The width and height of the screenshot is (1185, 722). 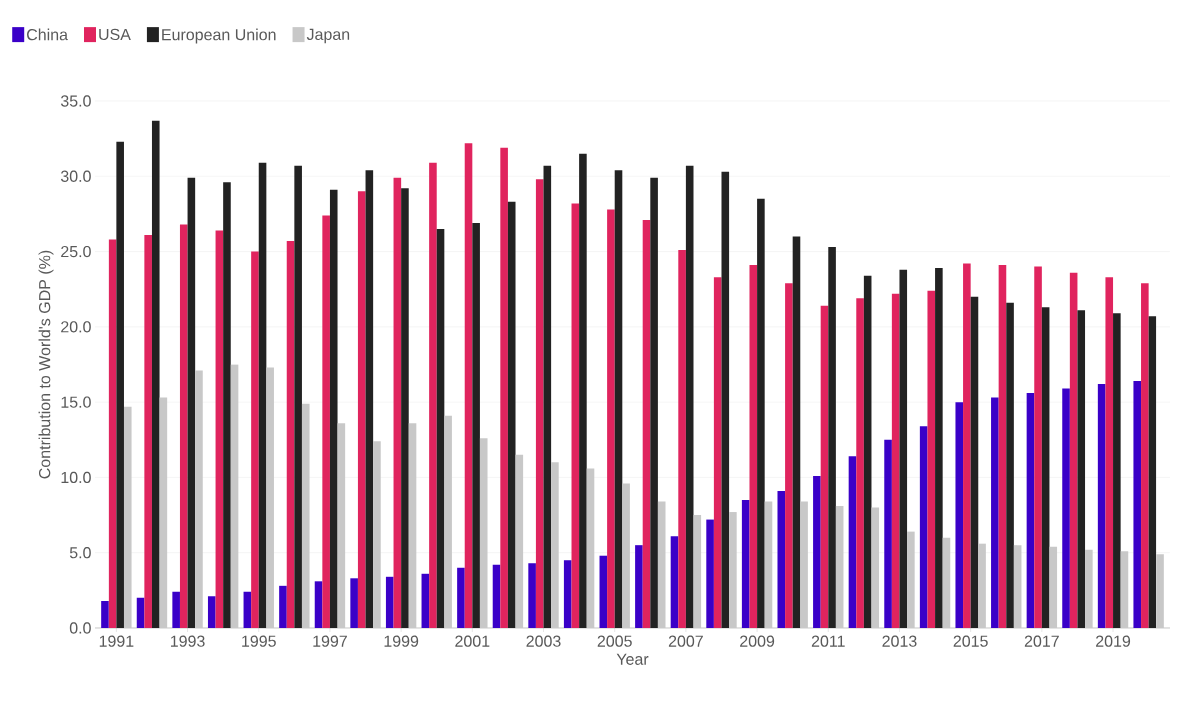 I want to click on y-tick-label: 0.0, so click(x=80, y=628).